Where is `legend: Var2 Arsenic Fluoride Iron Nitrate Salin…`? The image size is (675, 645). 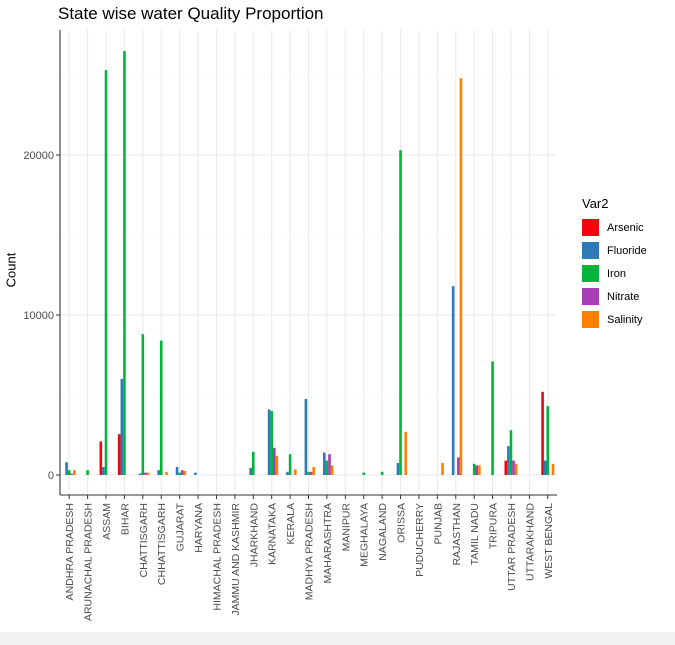
legend: Var2 Arsenic Fluoride Iron Nitrate Salin… is located at coordinates (614, 263).